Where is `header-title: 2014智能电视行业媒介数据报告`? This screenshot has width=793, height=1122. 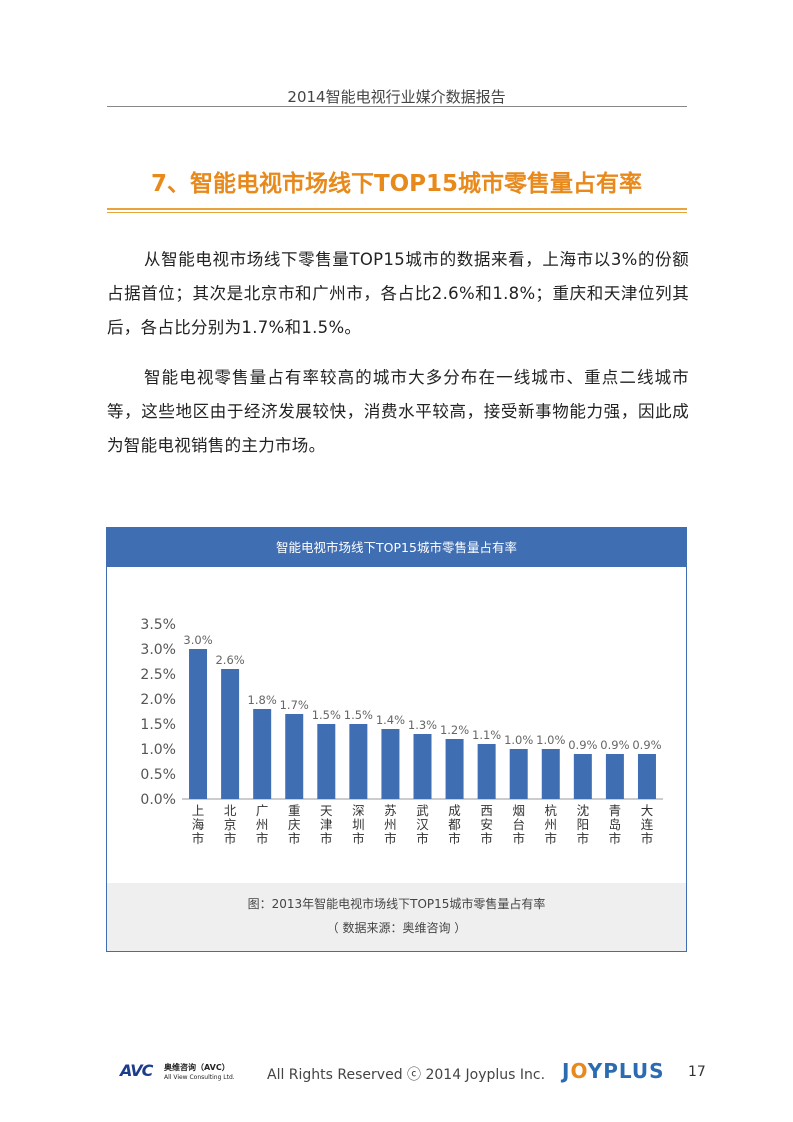 header-title: 2014智能电视行业媒介数据报告 is located at coordinates (396, 97).